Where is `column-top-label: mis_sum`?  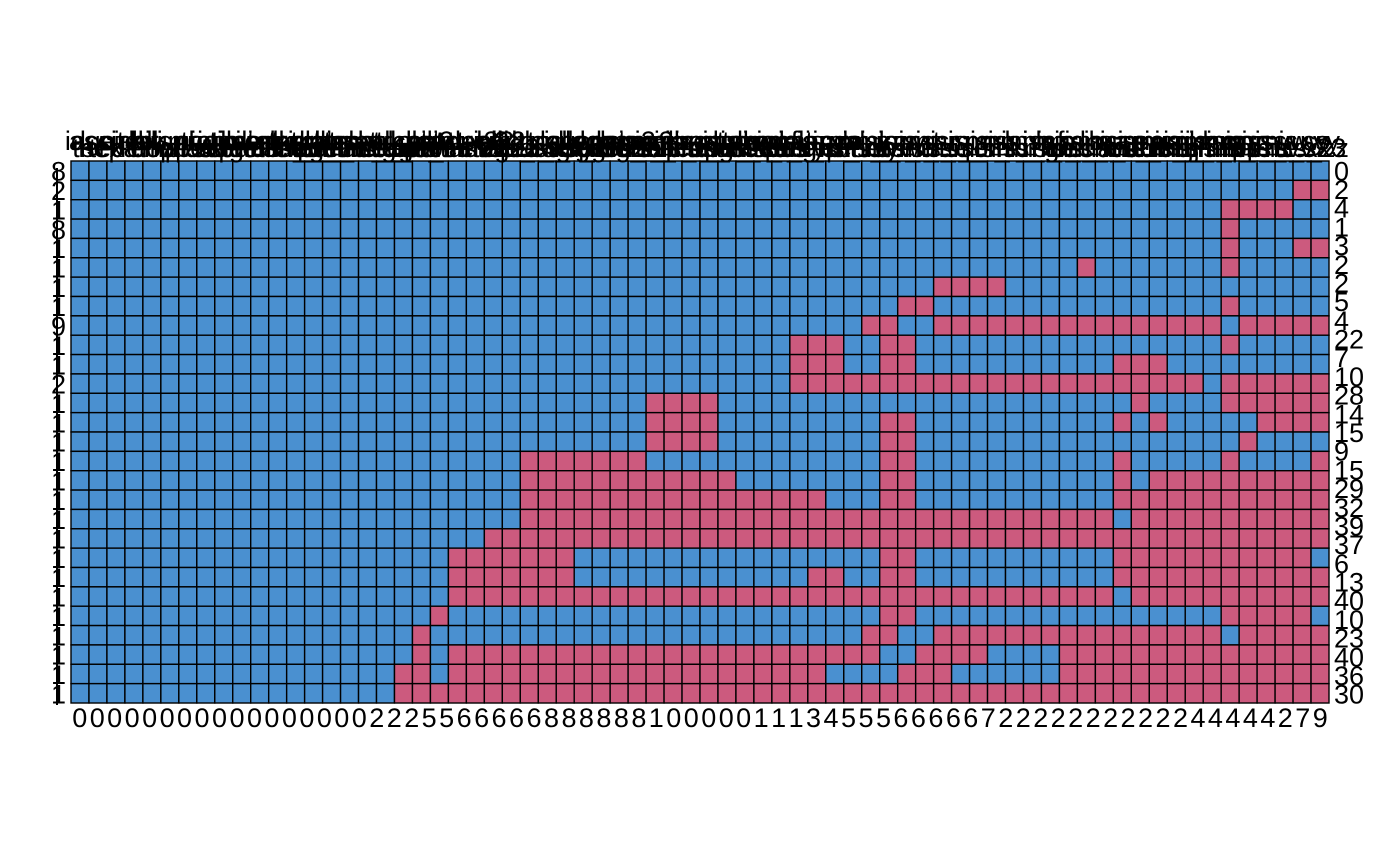
column-top-label: mis_sum is located at coordinates (758, 148).